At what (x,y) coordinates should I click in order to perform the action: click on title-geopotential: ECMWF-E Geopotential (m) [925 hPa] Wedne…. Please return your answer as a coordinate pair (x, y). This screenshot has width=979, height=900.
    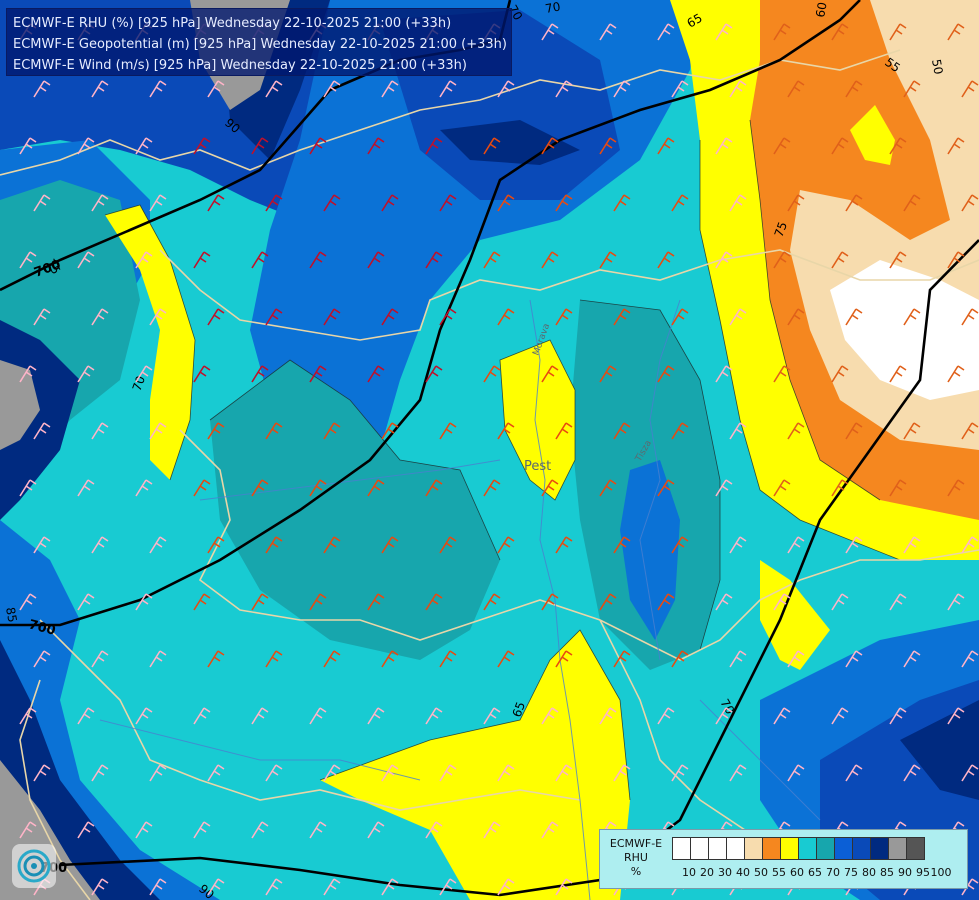
    Looking at the image, I should click on (260, 44).